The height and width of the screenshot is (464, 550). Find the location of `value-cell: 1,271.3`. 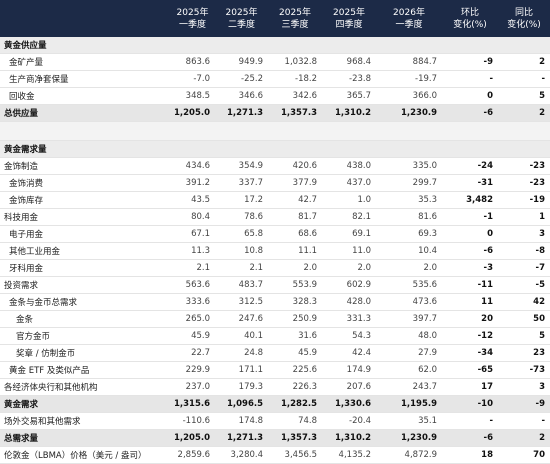

value-cell: 1,271.3 is located at coordinates (241, 438).